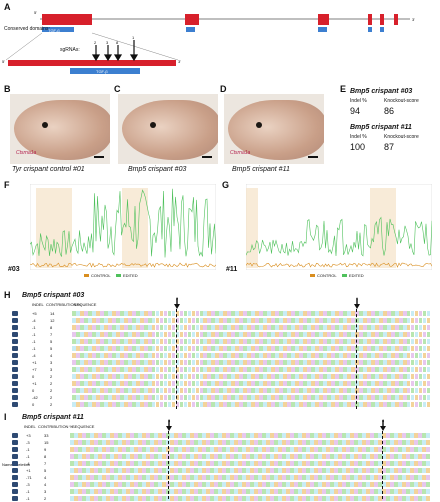 This screenshot has height=502, width=440. I want to click on panel-d-label: D, so click(223, 89).